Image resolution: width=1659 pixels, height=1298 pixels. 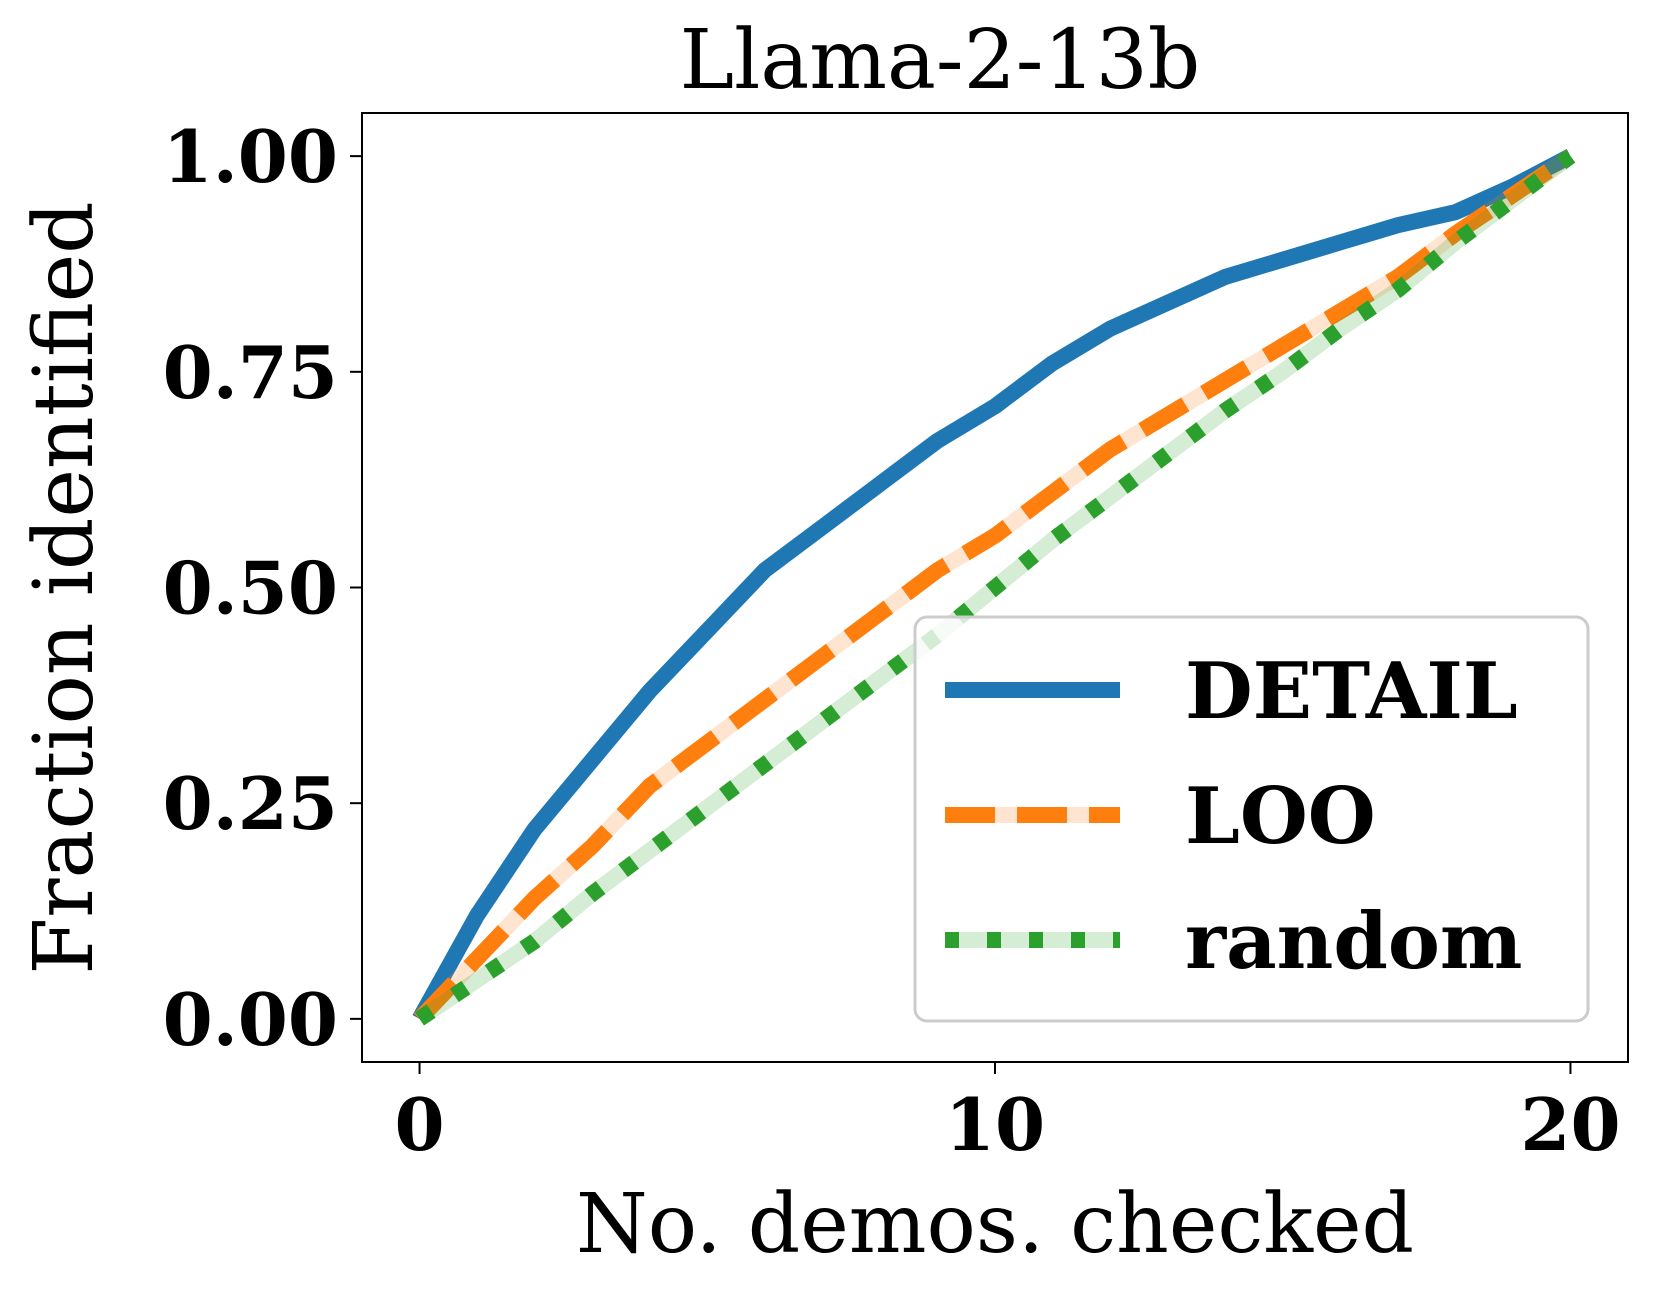 What do you see at coordinates (995, 1124) in the screenshot?
I see `x-tick-label: 10` at bounding box center [995, 1124].